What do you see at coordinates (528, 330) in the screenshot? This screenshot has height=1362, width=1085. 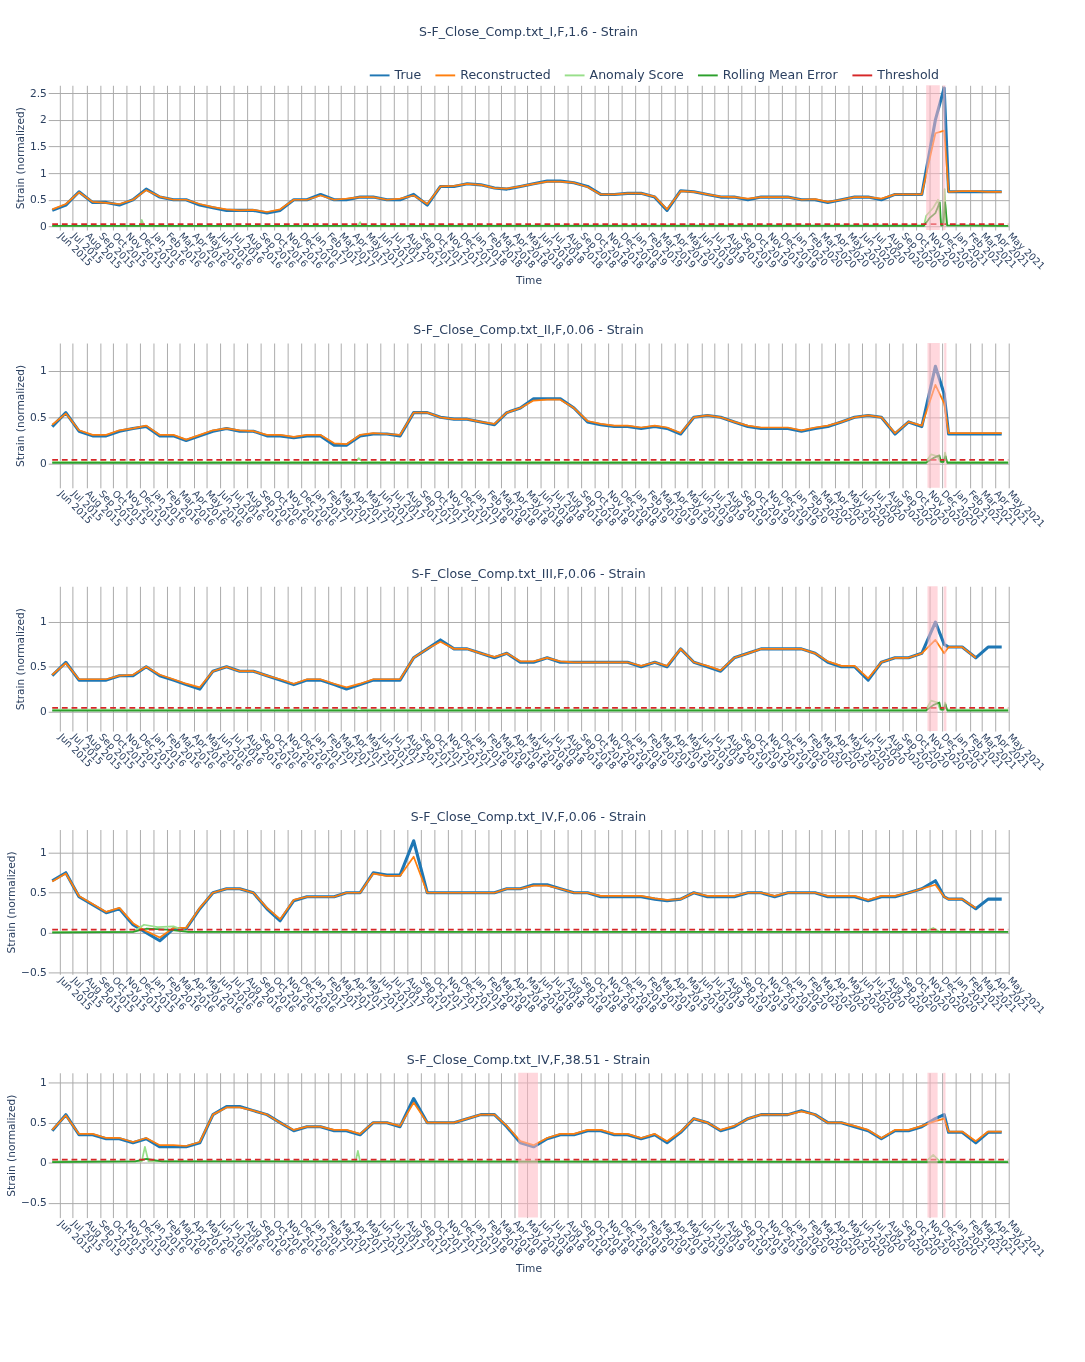 I see `chart-title: S-F_Close_Comp.txt_II,F,0.06 - Strain` at bounding box center [528, 330].